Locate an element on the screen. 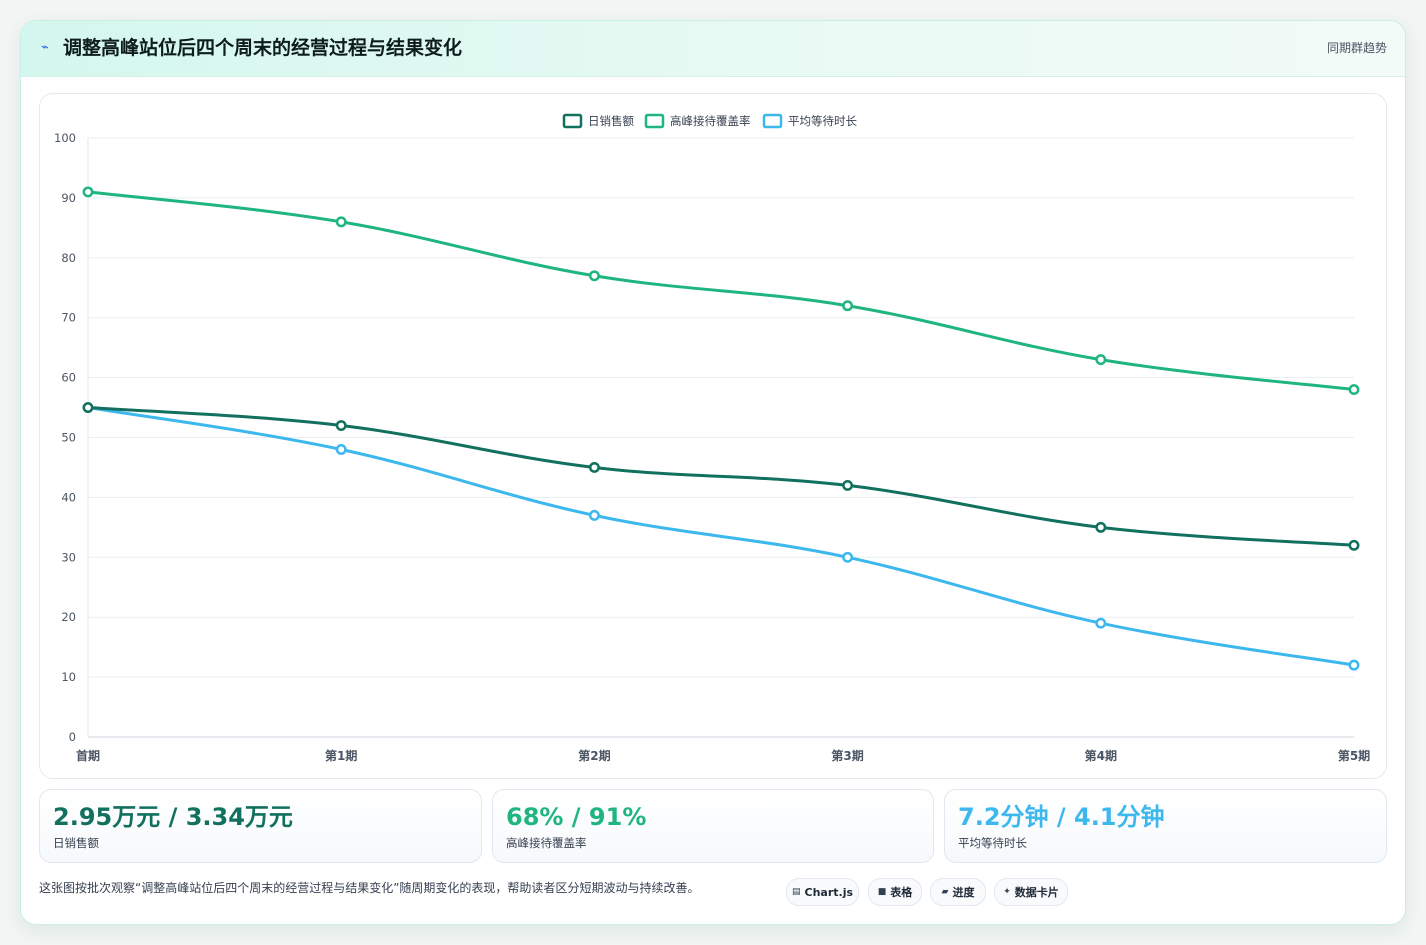 The height and width of the screenshot is (945, 1426). x-tick-label: 第4期 is located at coordinates (1101, 755).